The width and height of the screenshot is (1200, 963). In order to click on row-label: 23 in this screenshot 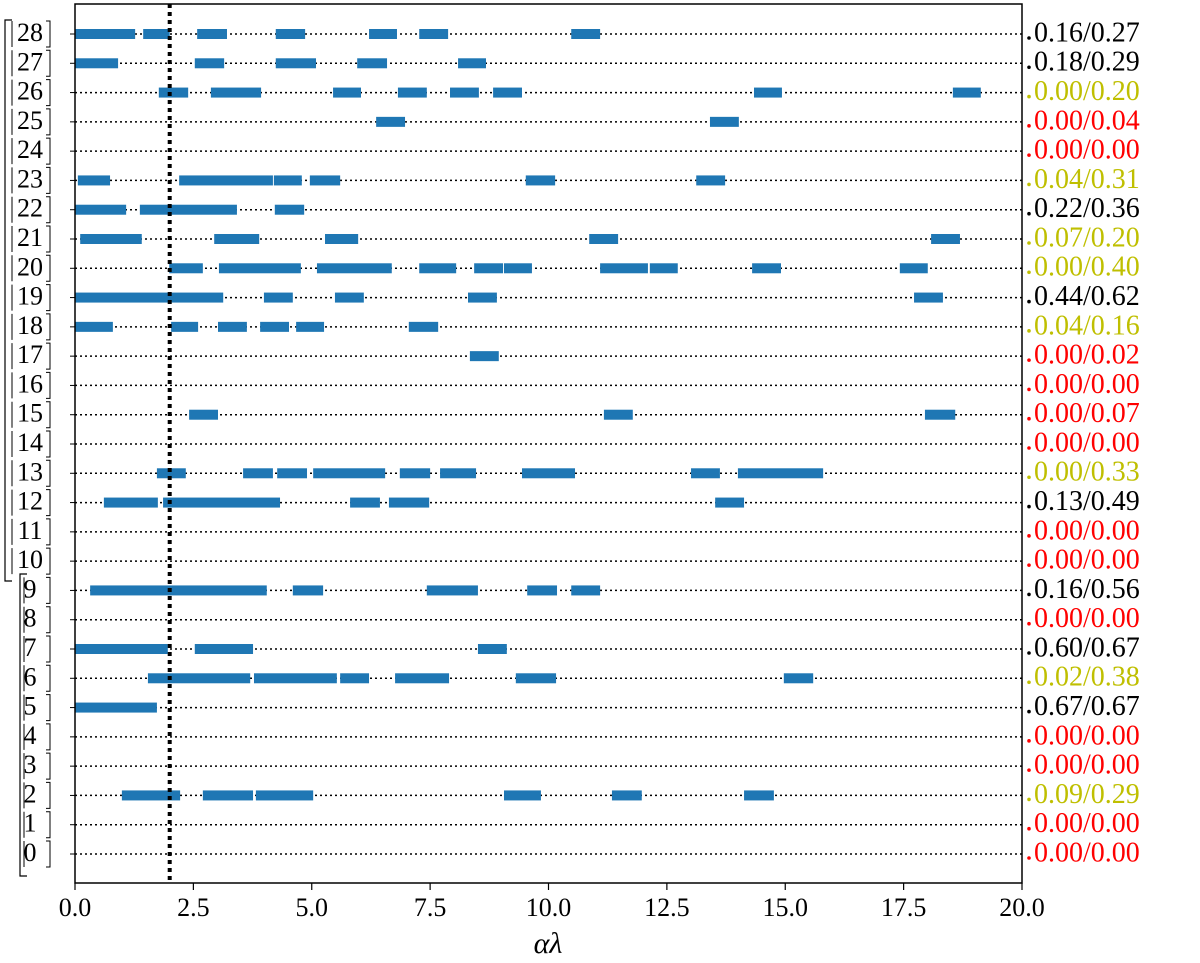, I will do `click(30, 178)`.